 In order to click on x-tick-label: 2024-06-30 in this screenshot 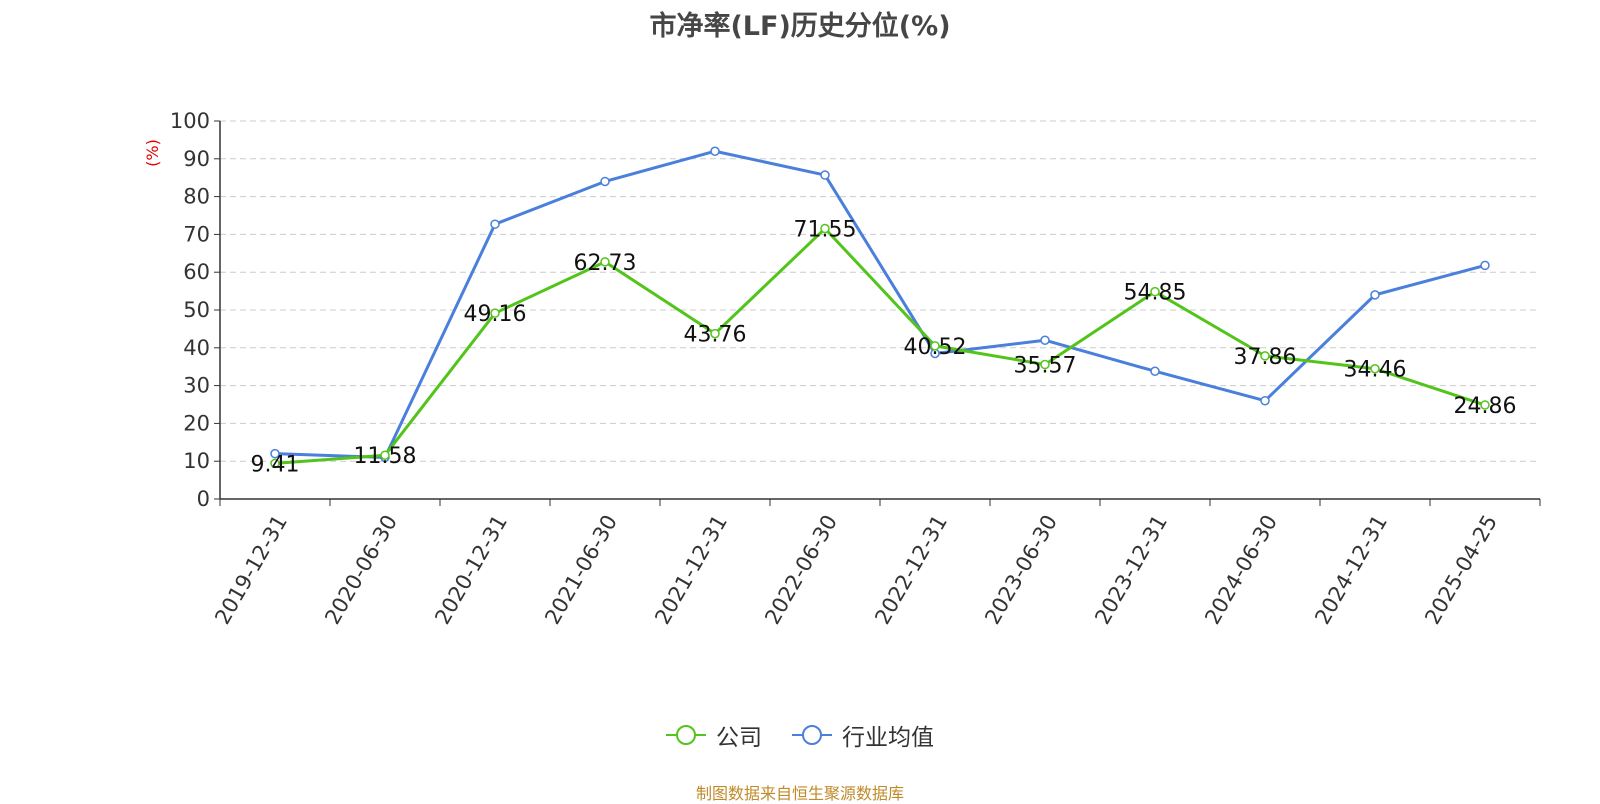, I will do `click(1241, 570)`.